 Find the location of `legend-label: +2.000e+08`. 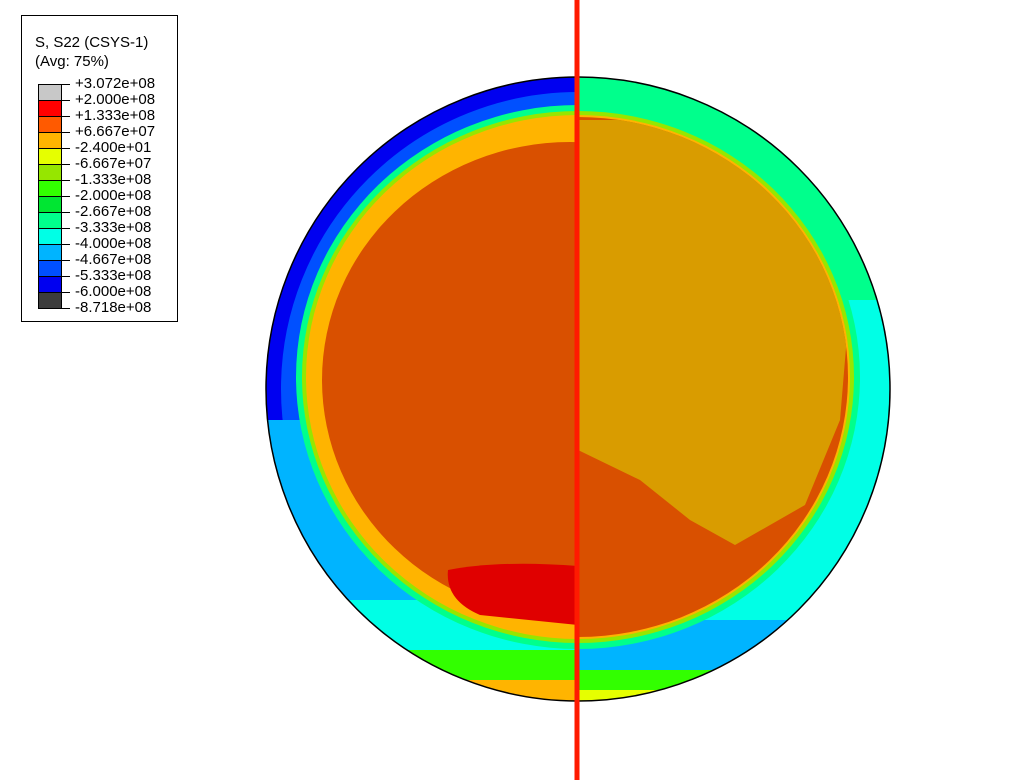

legend-label: +2.000e+08 is located at coordinates (115, 99).